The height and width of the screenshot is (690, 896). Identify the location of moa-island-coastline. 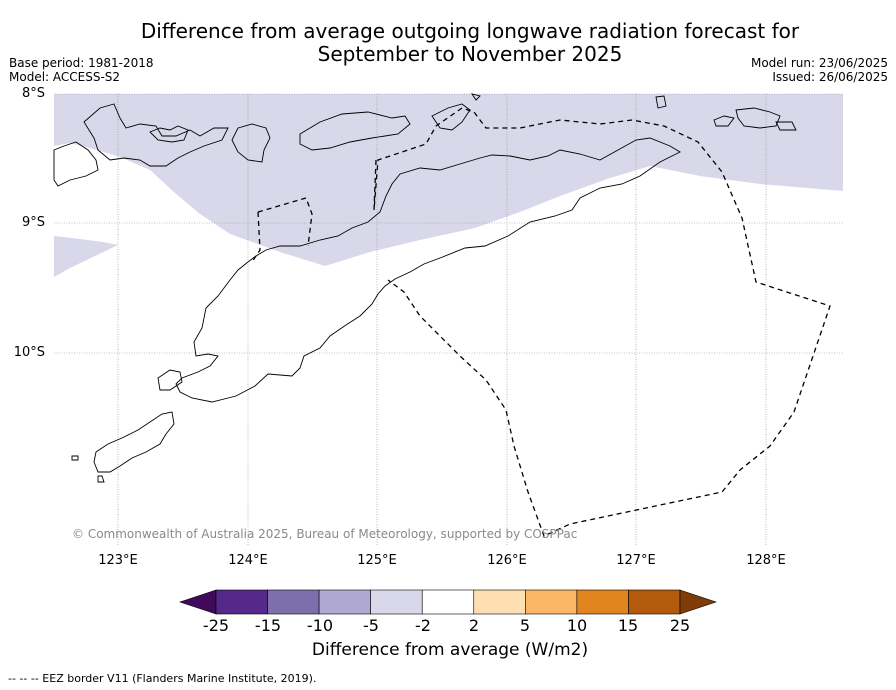
(758, 118).